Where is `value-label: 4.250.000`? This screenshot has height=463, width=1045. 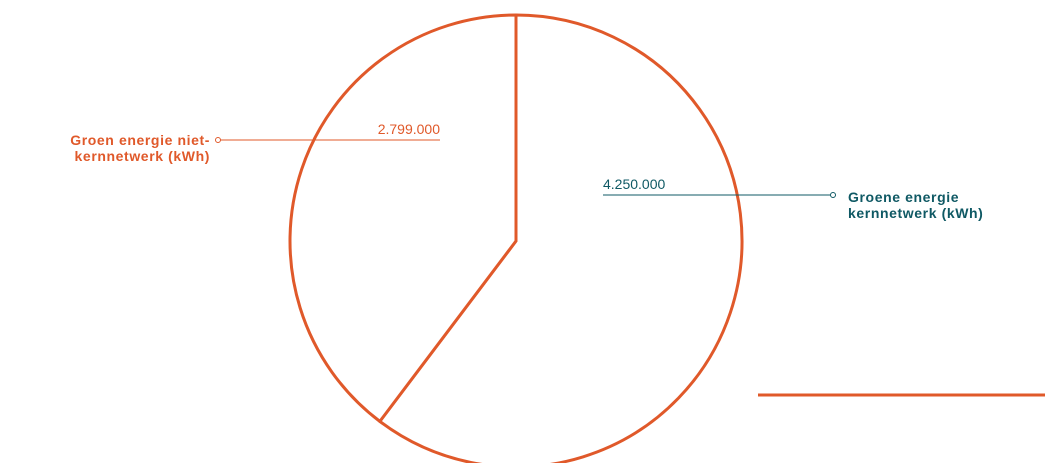 value-label: 4.250.000 is located at coordinates (634, 184).